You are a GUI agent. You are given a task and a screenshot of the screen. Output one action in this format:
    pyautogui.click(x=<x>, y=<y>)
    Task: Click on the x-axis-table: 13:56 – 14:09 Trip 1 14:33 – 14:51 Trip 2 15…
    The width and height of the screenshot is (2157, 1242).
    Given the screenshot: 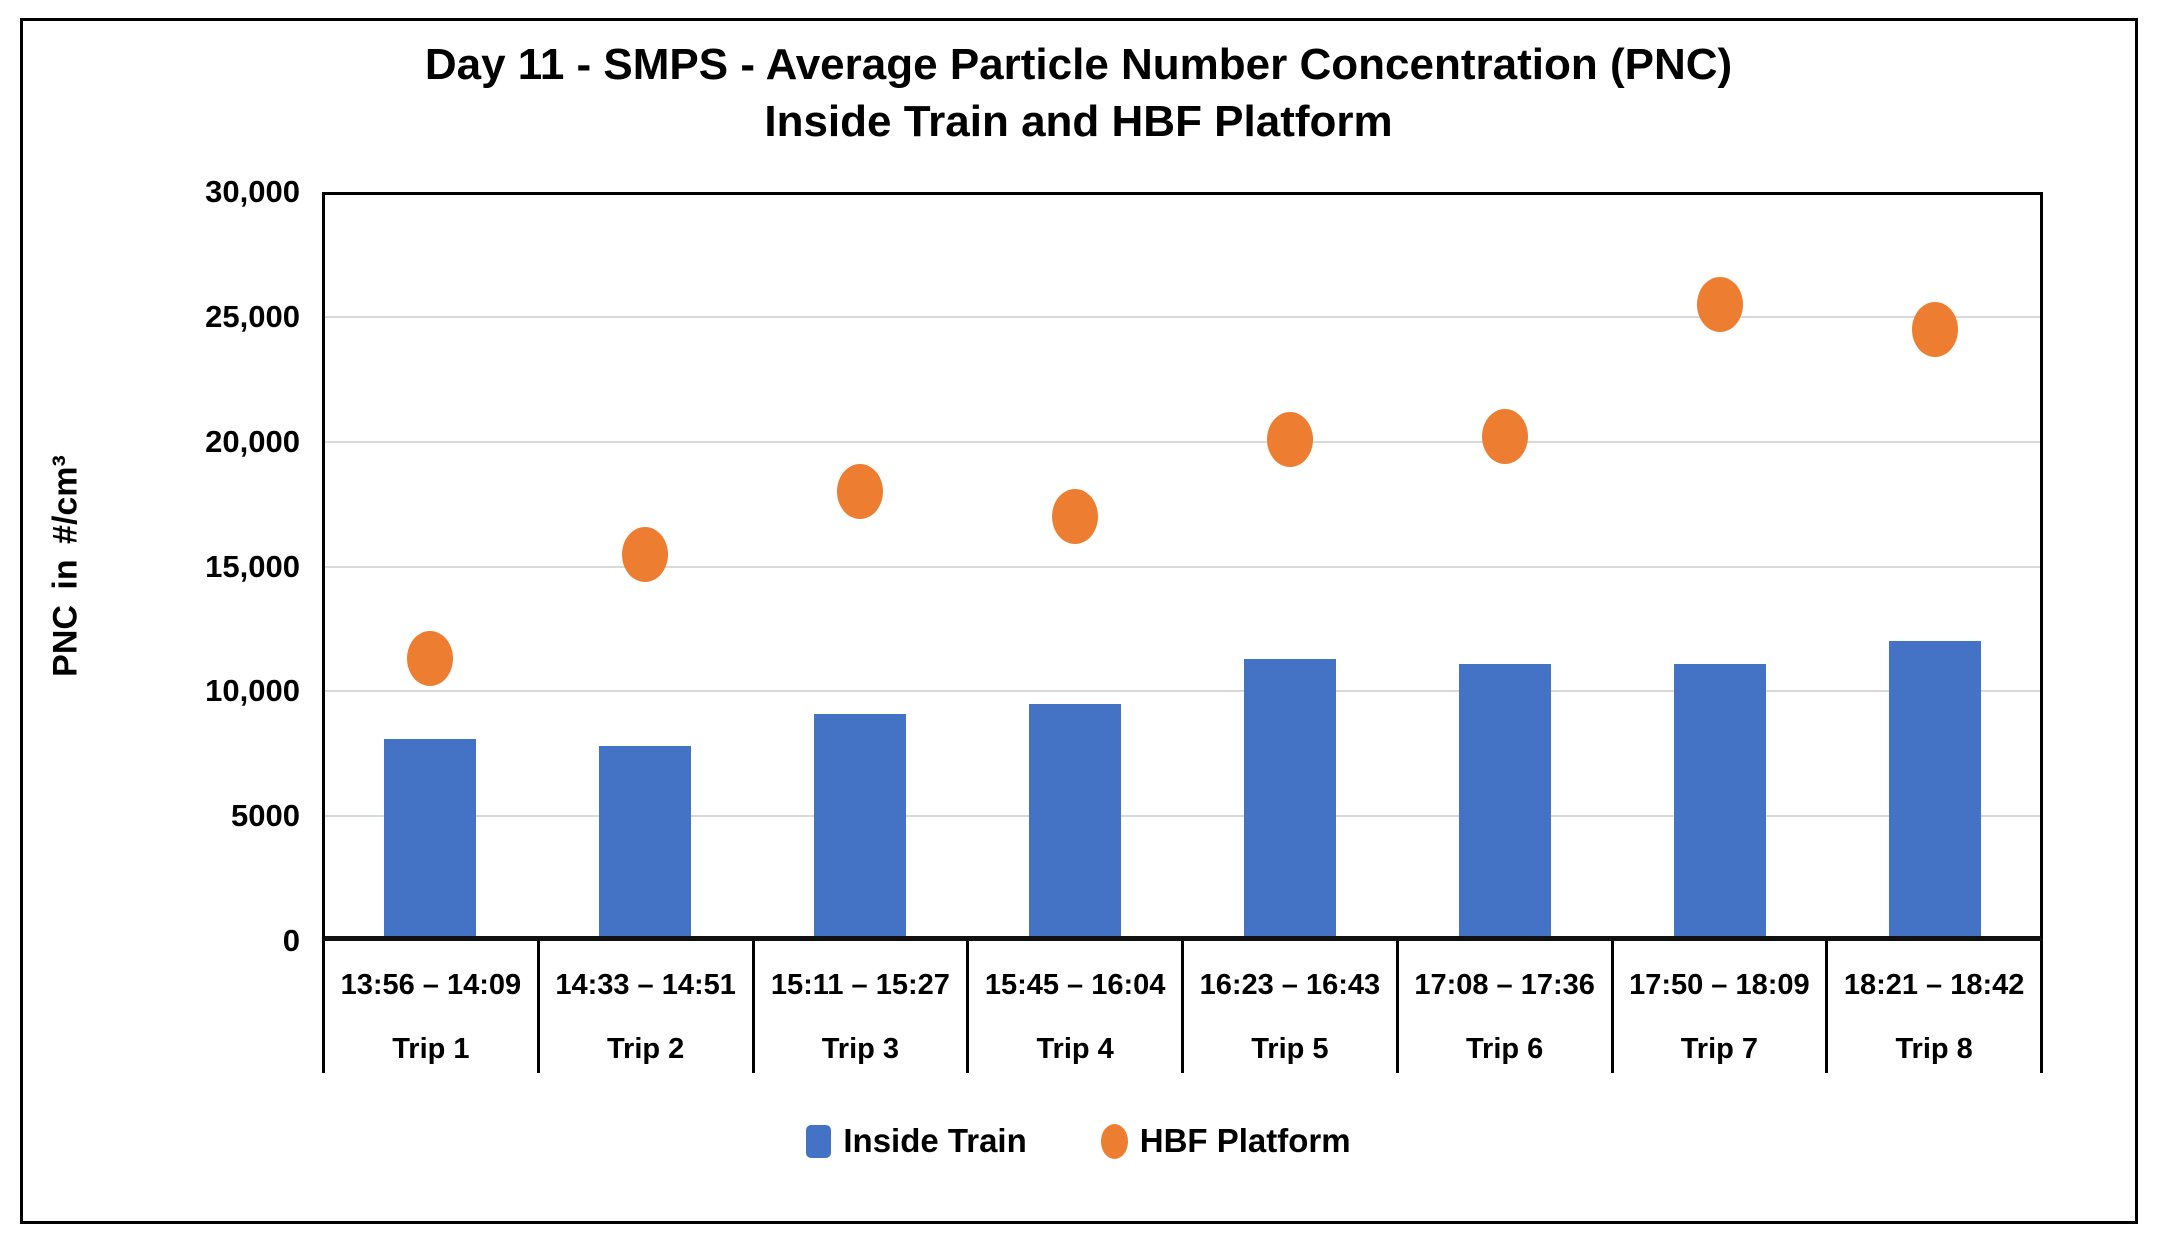 What is the action you would take?
    pyautogui.click(x=1182, y=1007)
    